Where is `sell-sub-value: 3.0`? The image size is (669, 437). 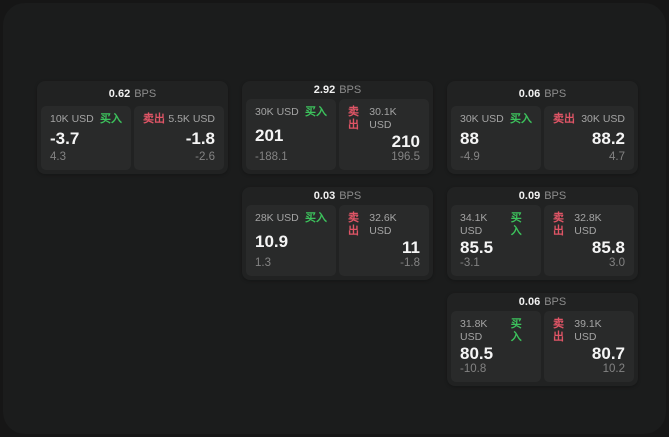
sell-sub-value: 3.0 is located at coordinates (617, 263).